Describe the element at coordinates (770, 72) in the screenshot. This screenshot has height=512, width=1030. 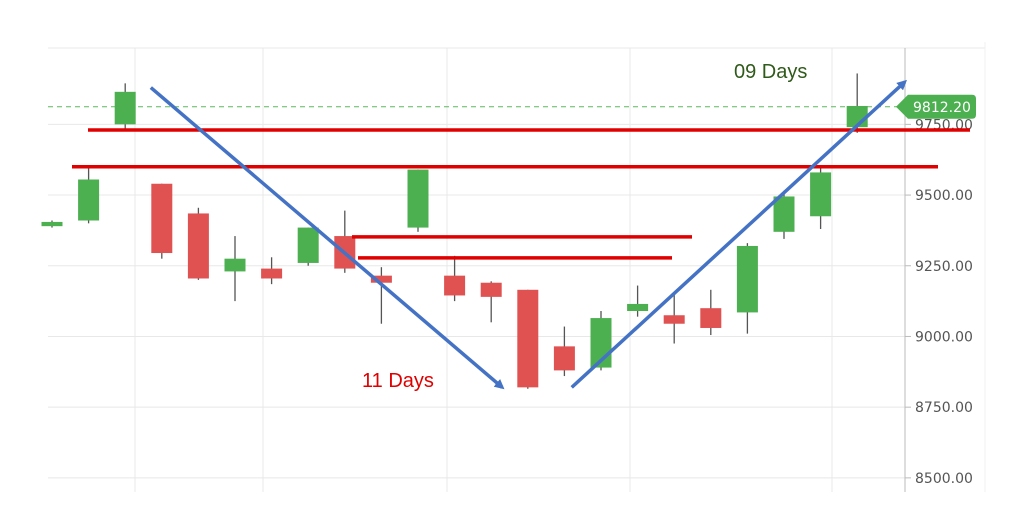
I see `annotation-09-days: 09 Days` at that location.